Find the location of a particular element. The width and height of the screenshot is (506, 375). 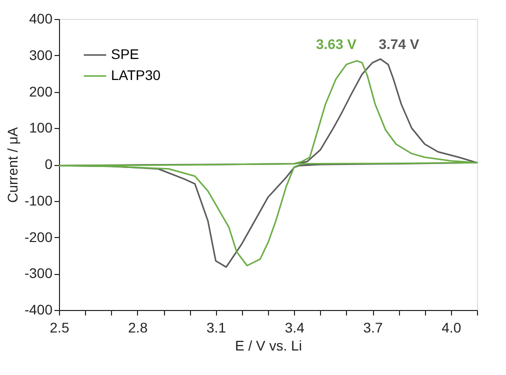

y-tick-label: -300 is located at coordinates (38, 273).